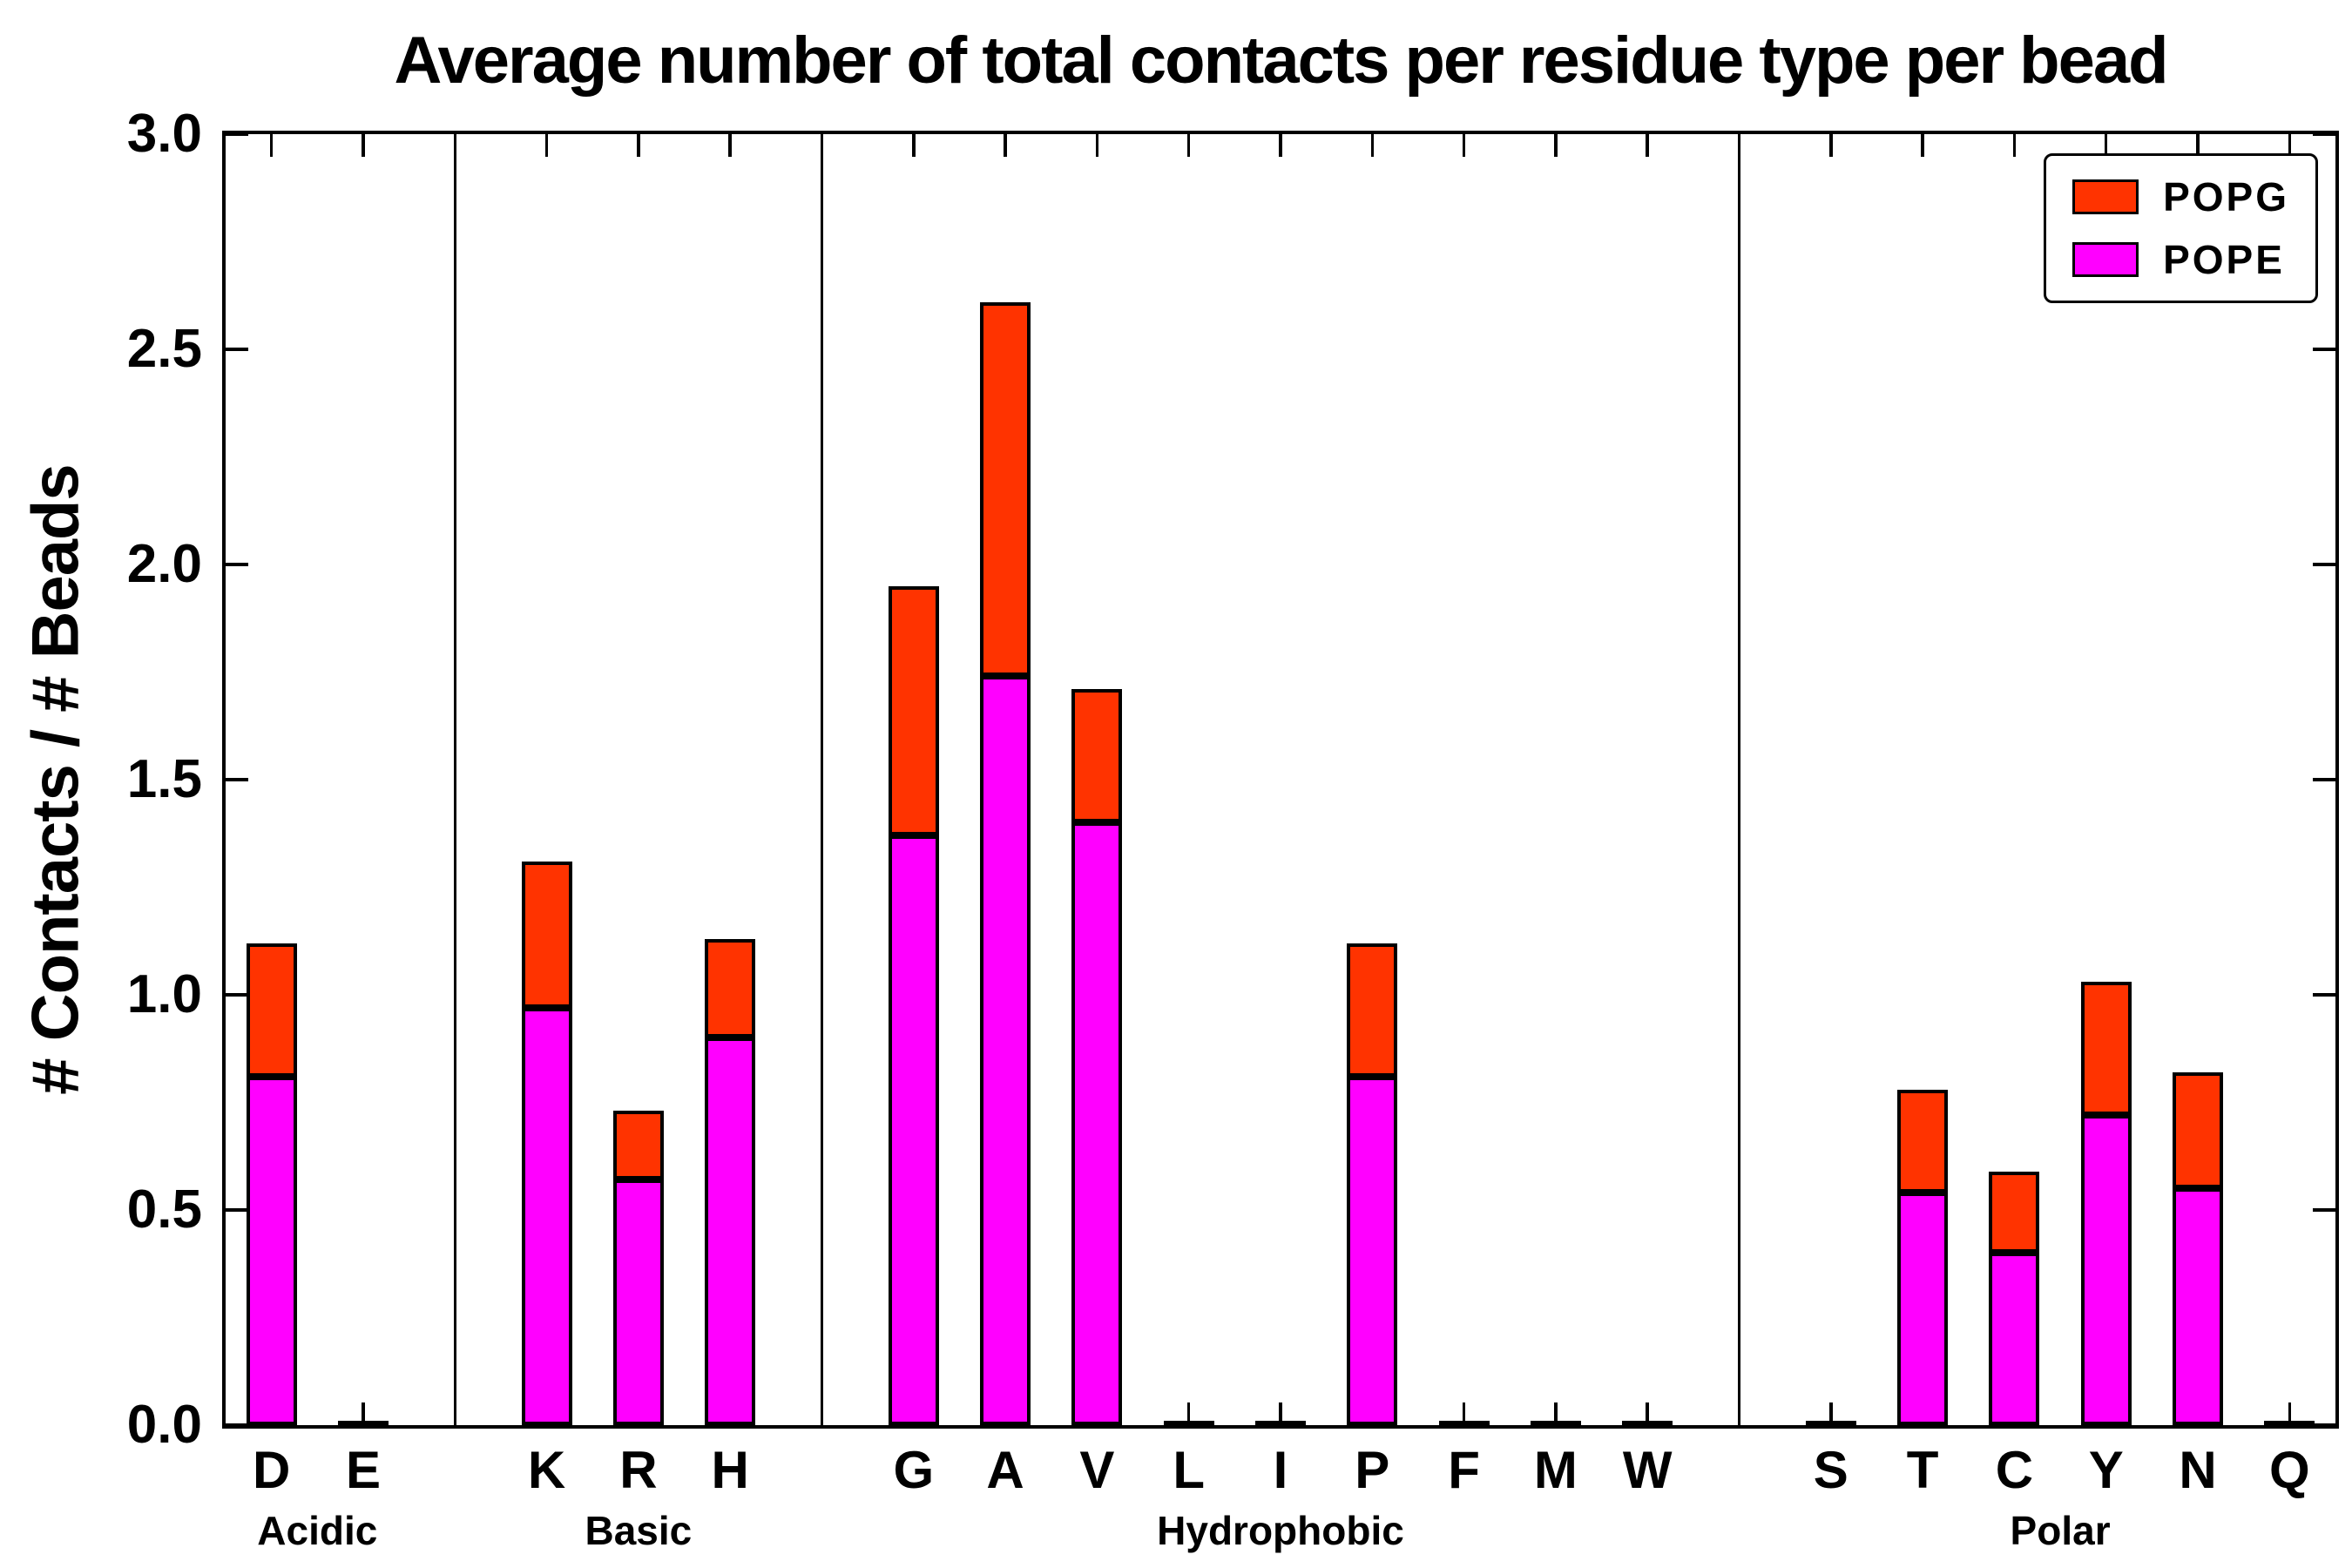 The height and width of the screenshot is (1568, 2352). What do you see at coordinates (1372, 1470) in the screenshot?
I see `x-tick-label: P` at bounding box center [1372, 1470].